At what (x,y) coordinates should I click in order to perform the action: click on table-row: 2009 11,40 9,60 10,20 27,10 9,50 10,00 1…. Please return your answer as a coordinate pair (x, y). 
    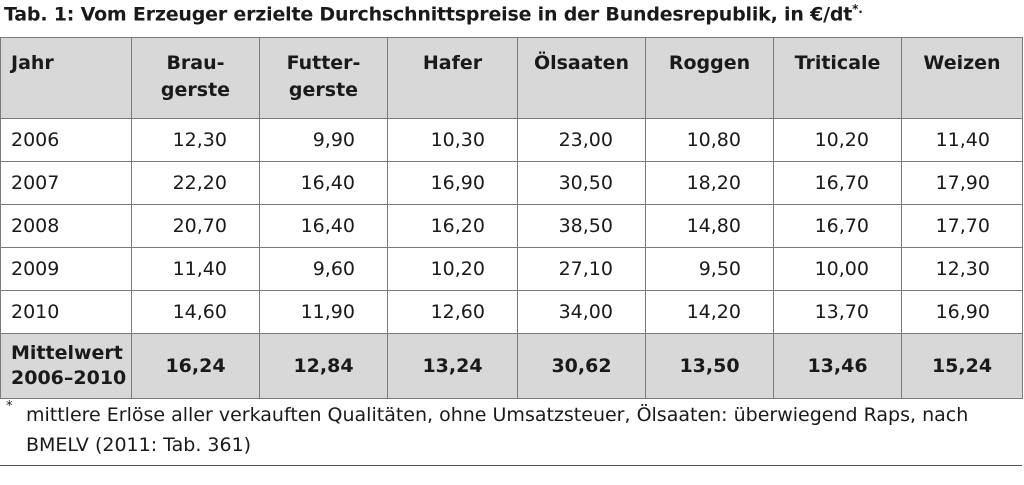
    Looking at the image, I should click on (511, 269).